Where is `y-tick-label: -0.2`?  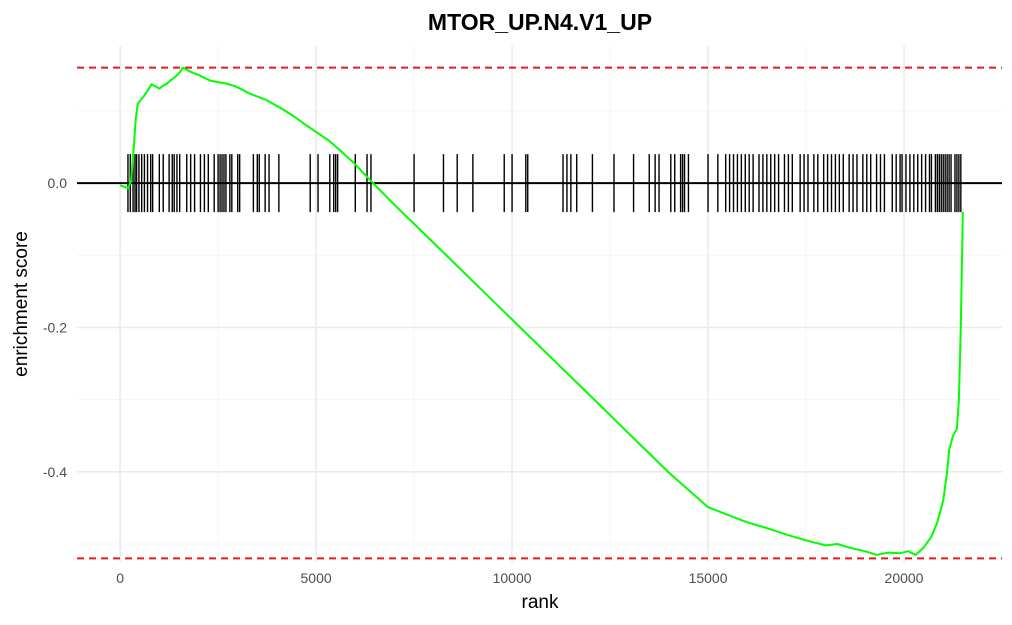 y-tick-label: -0.2 is located at coordinates (55, 327).